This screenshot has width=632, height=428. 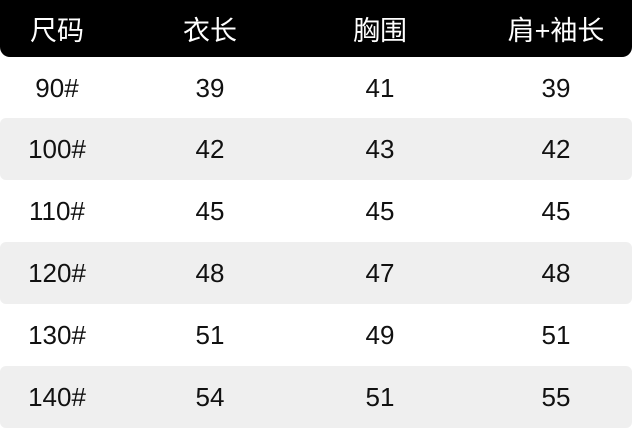 What do you see at coordinates (556, 396) in the screenshot?
I see `cell-shoulder-sleeve: 55` at bounding box center [556, 396].